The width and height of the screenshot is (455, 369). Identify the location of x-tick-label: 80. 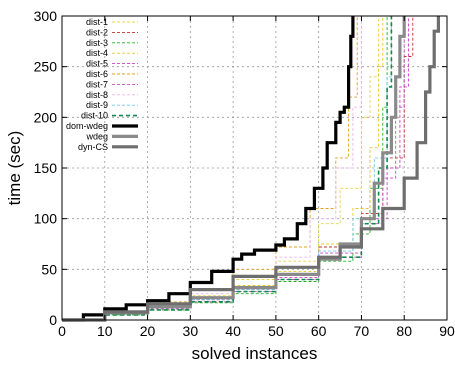
(404, 331).